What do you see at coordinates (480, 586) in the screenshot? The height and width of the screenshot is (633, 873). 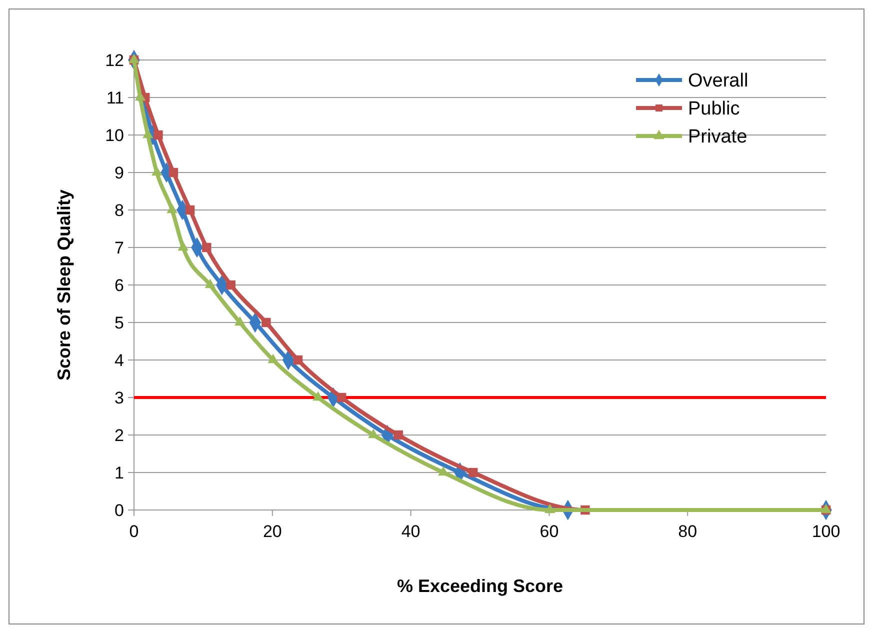 I see `x-axis-title: % Exceeding Score` at bounding box center [480, 586].